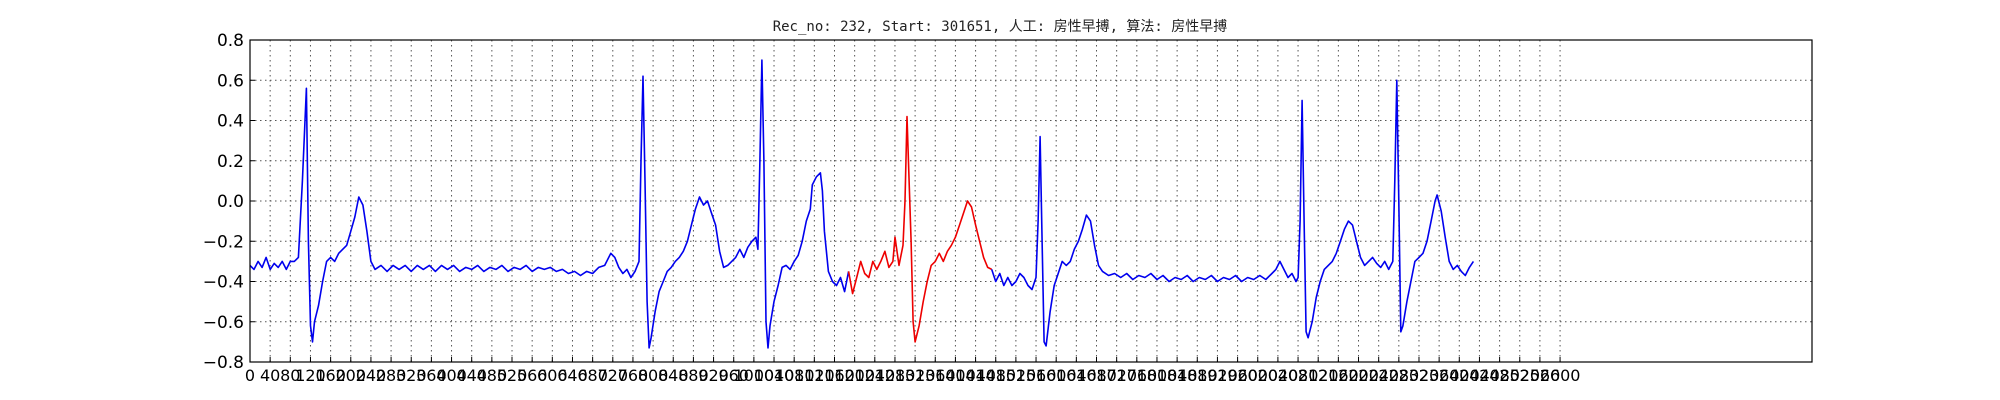 This screenshot has height=400, width=2000. What do you see at coordinates (290, 375) in the screenshot?
I see `x-tick-label: 80` at bounding box center [290, 375].